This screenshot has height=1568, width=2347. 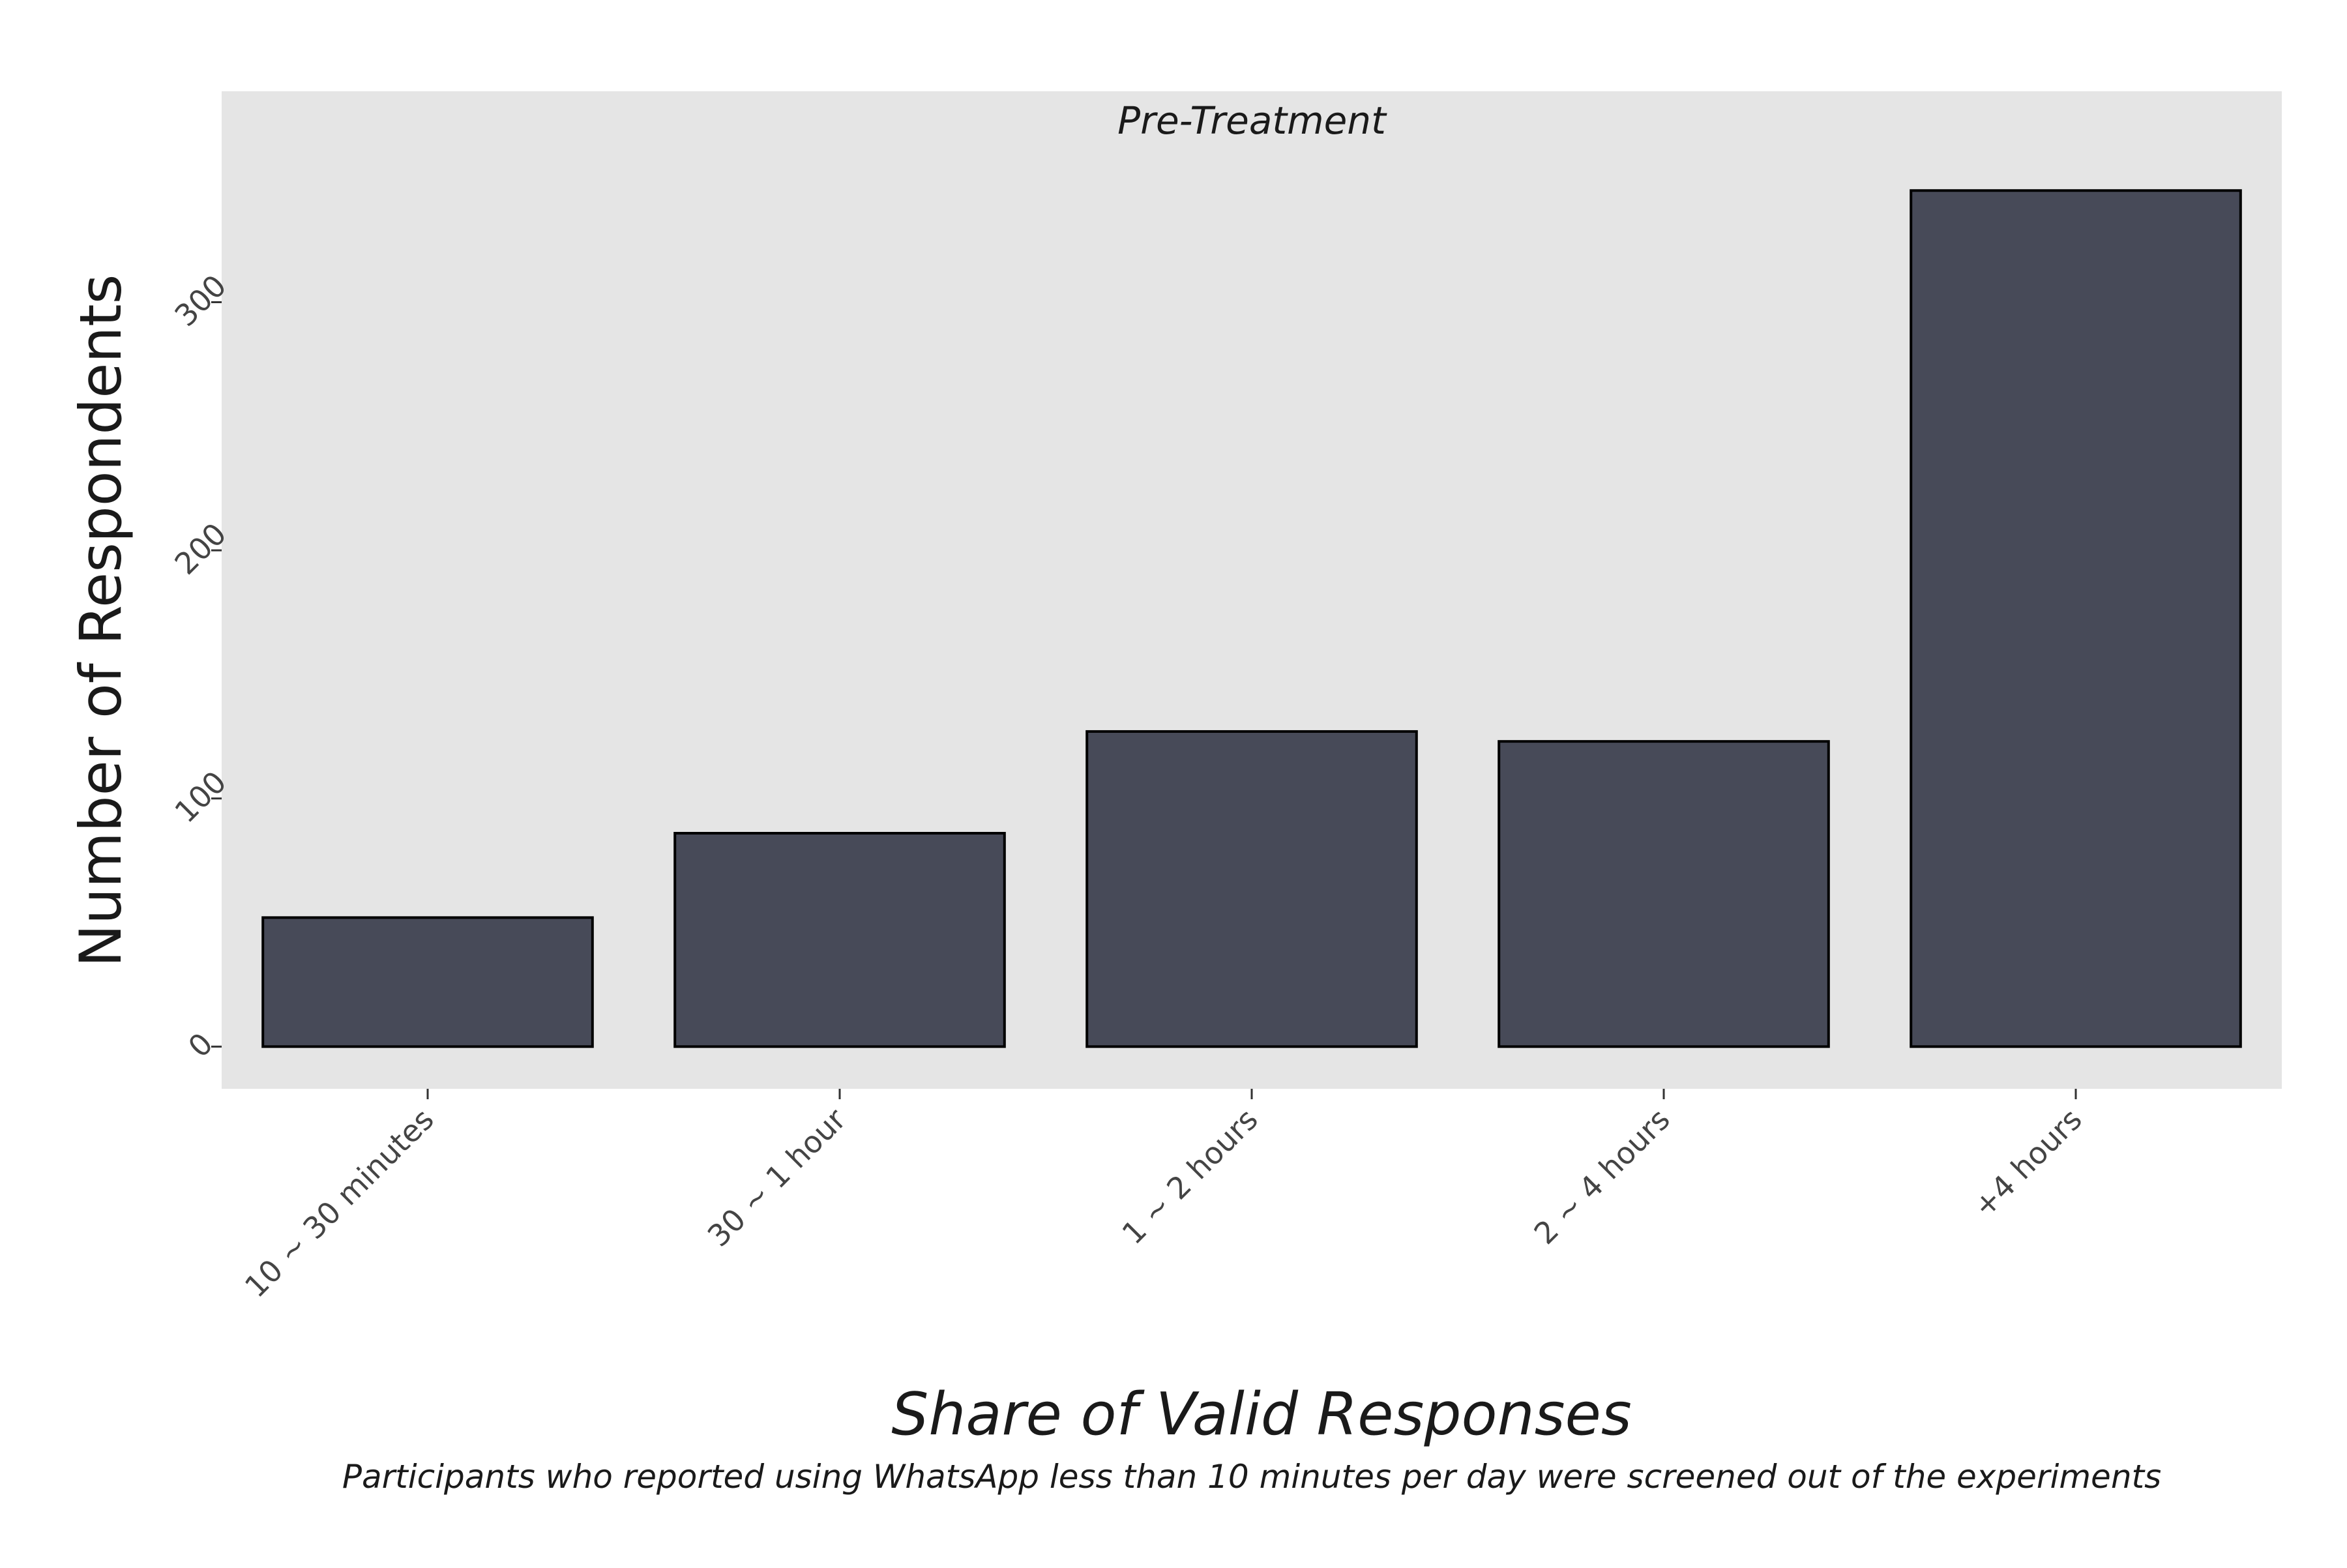 What do you see at coordinates (2027, 1163) in the screenshot?
I see `x-tick-label-4: +4 hours` at bounding box center [2027, 1163].